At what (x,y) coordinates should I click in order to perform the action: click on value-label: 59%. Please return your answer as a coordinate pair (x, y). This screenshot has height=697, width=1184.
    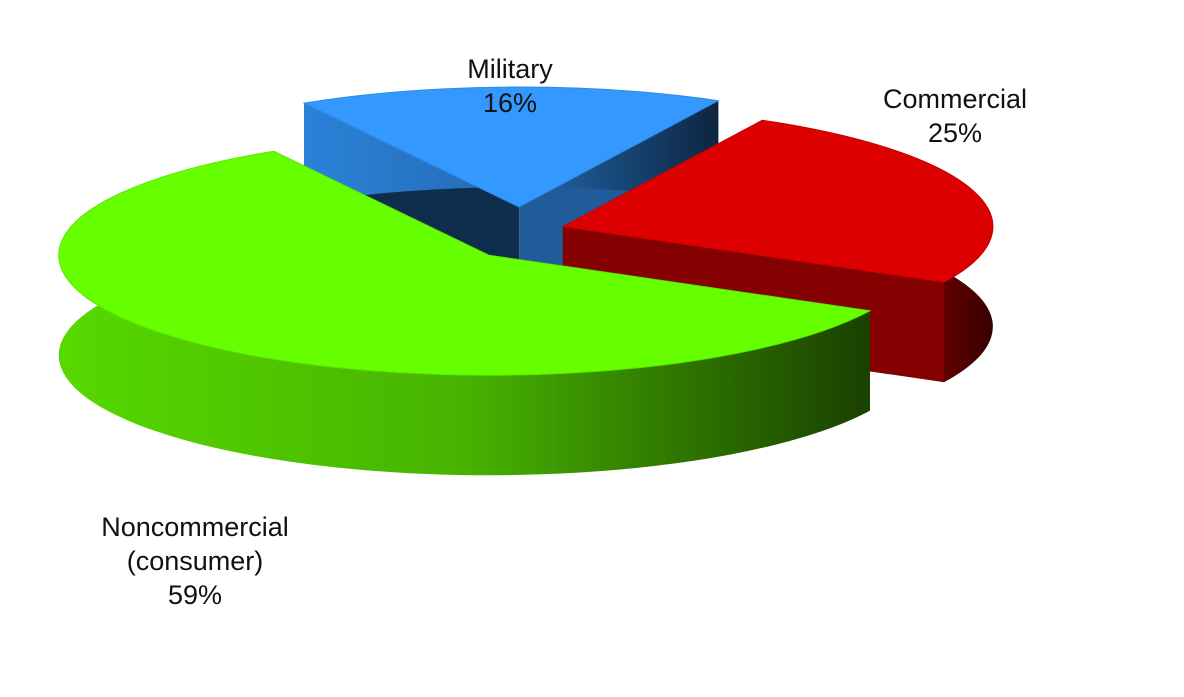
    Looking at the image, I should click on (195, 595).